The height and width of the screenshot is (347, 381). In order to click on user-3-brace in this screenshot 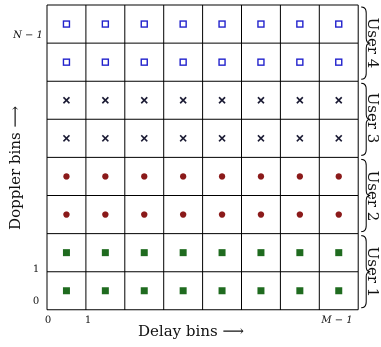, I will do `click(366, 119)`.